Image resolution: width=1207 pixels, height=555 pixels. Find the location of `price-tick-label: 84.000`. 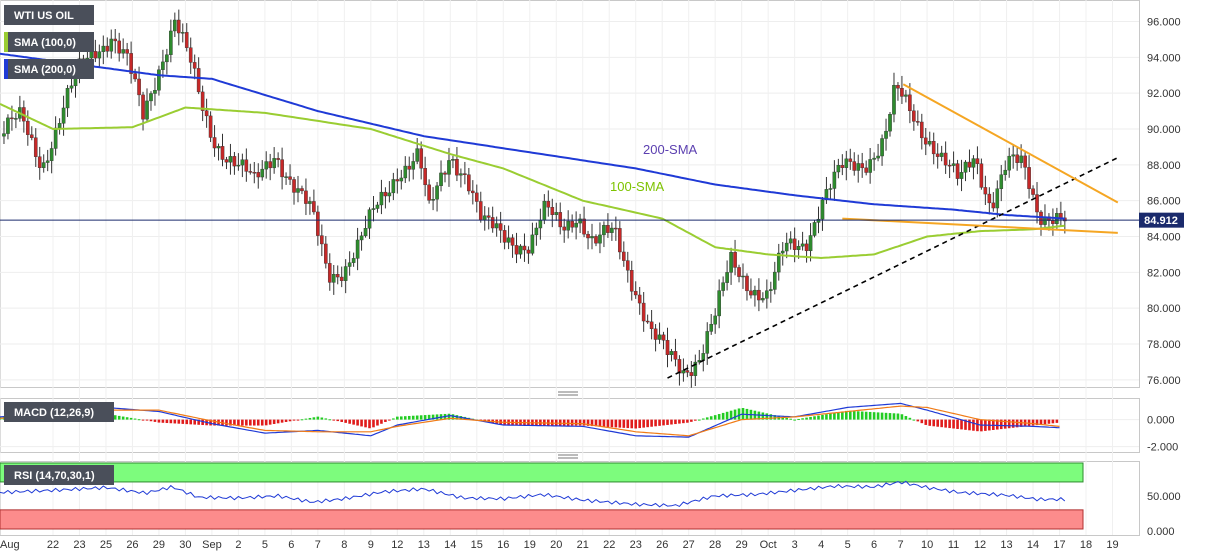

price-tick-label: 84.000 is located at coordinates (1164, 238).